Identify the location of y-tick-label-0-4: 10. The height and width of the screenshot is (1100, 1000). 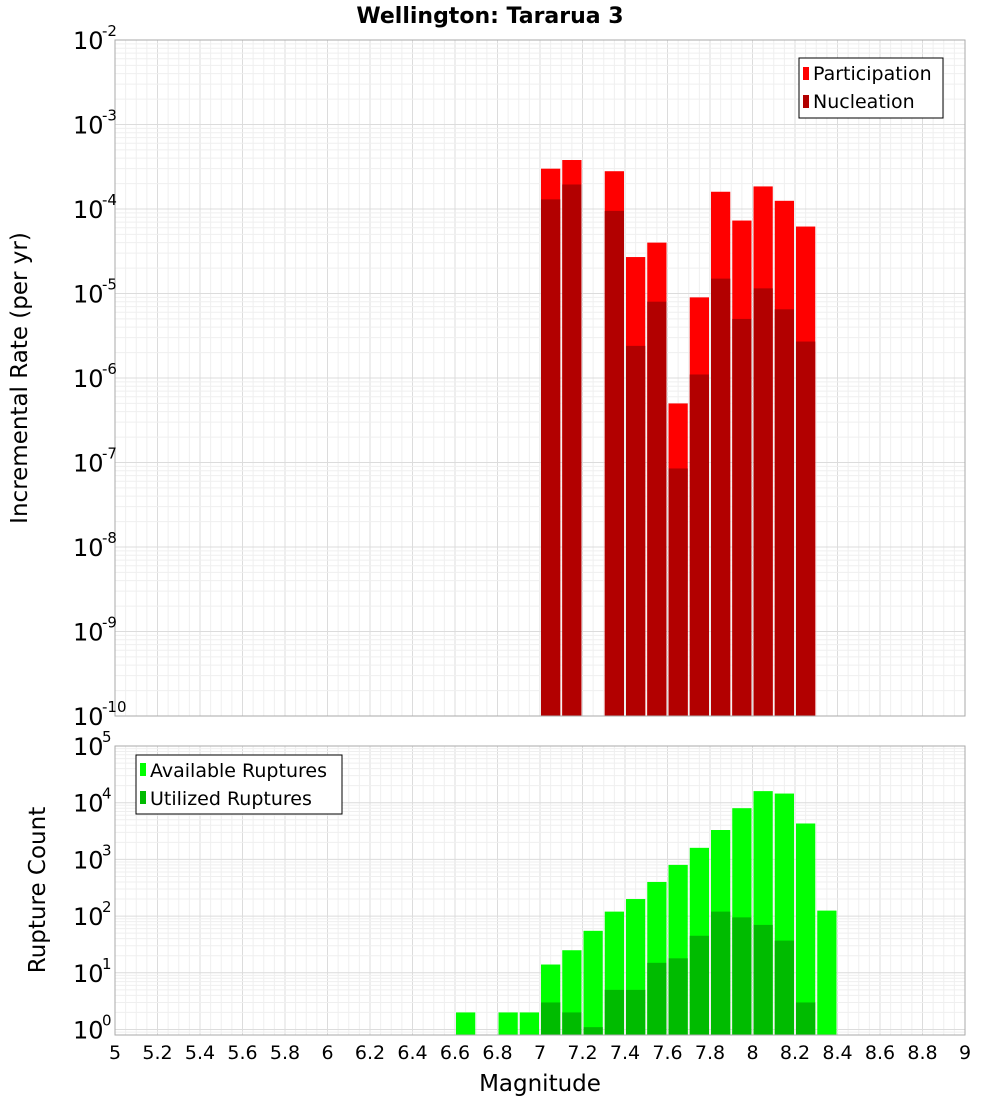
(88, 379).